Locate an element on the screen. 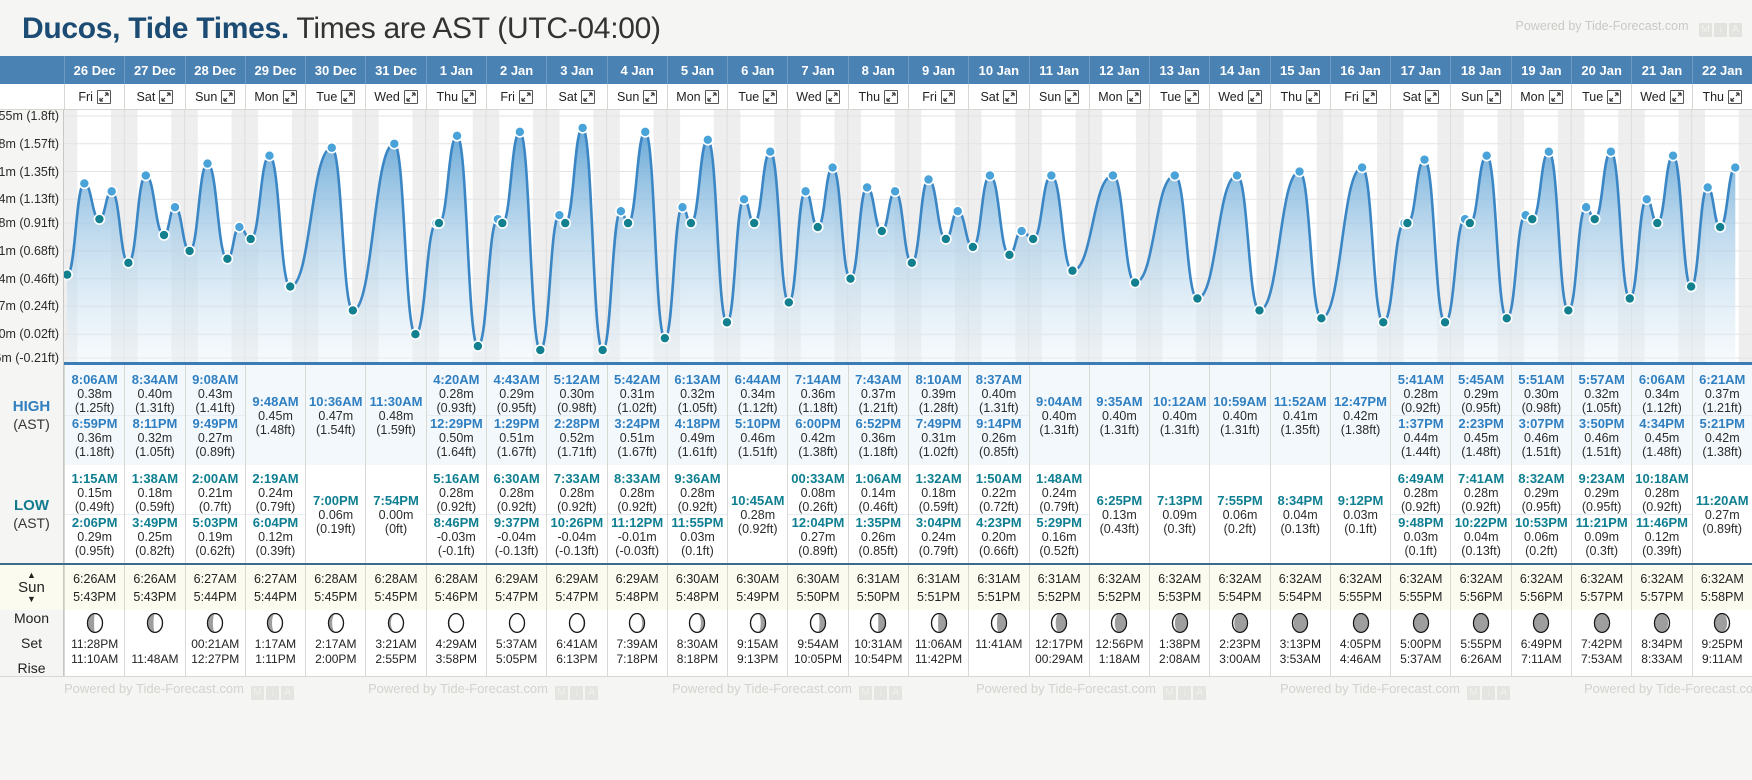  tide-height-m: 0.24m is located at coordinates (275, 492).